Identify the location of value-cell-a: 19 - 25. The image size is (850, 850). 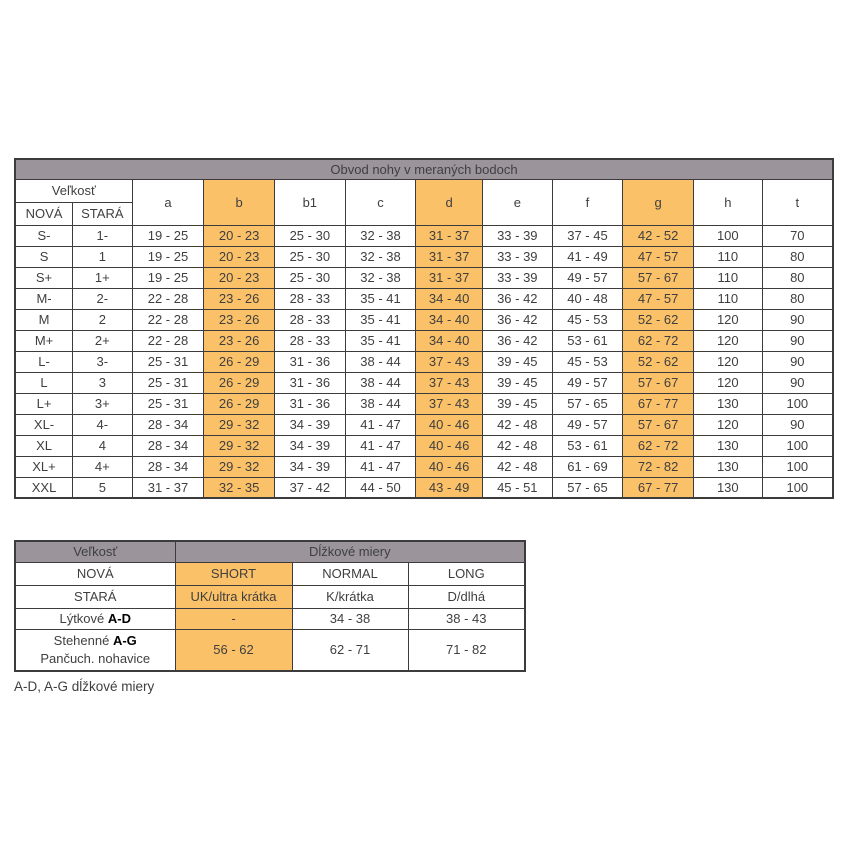
(168, 235).